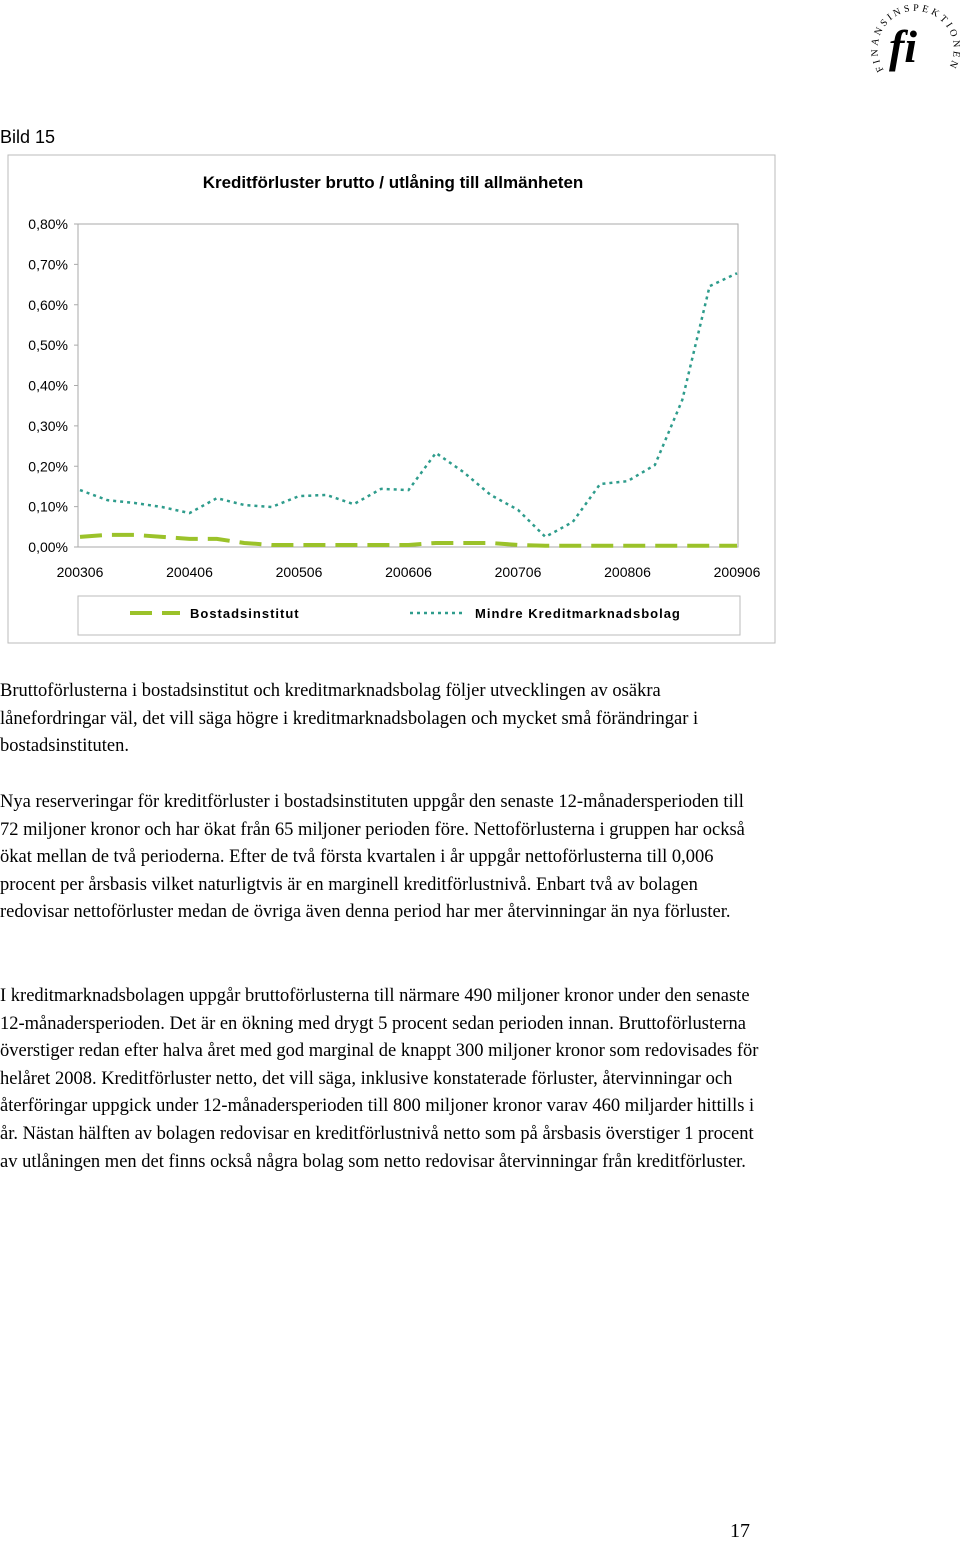 The width and height of the screenshot is (960, 1543). Describe the element at coordinates (48, 224) in the screenshot. I see `y-tick-label: 0,80%` at that location.